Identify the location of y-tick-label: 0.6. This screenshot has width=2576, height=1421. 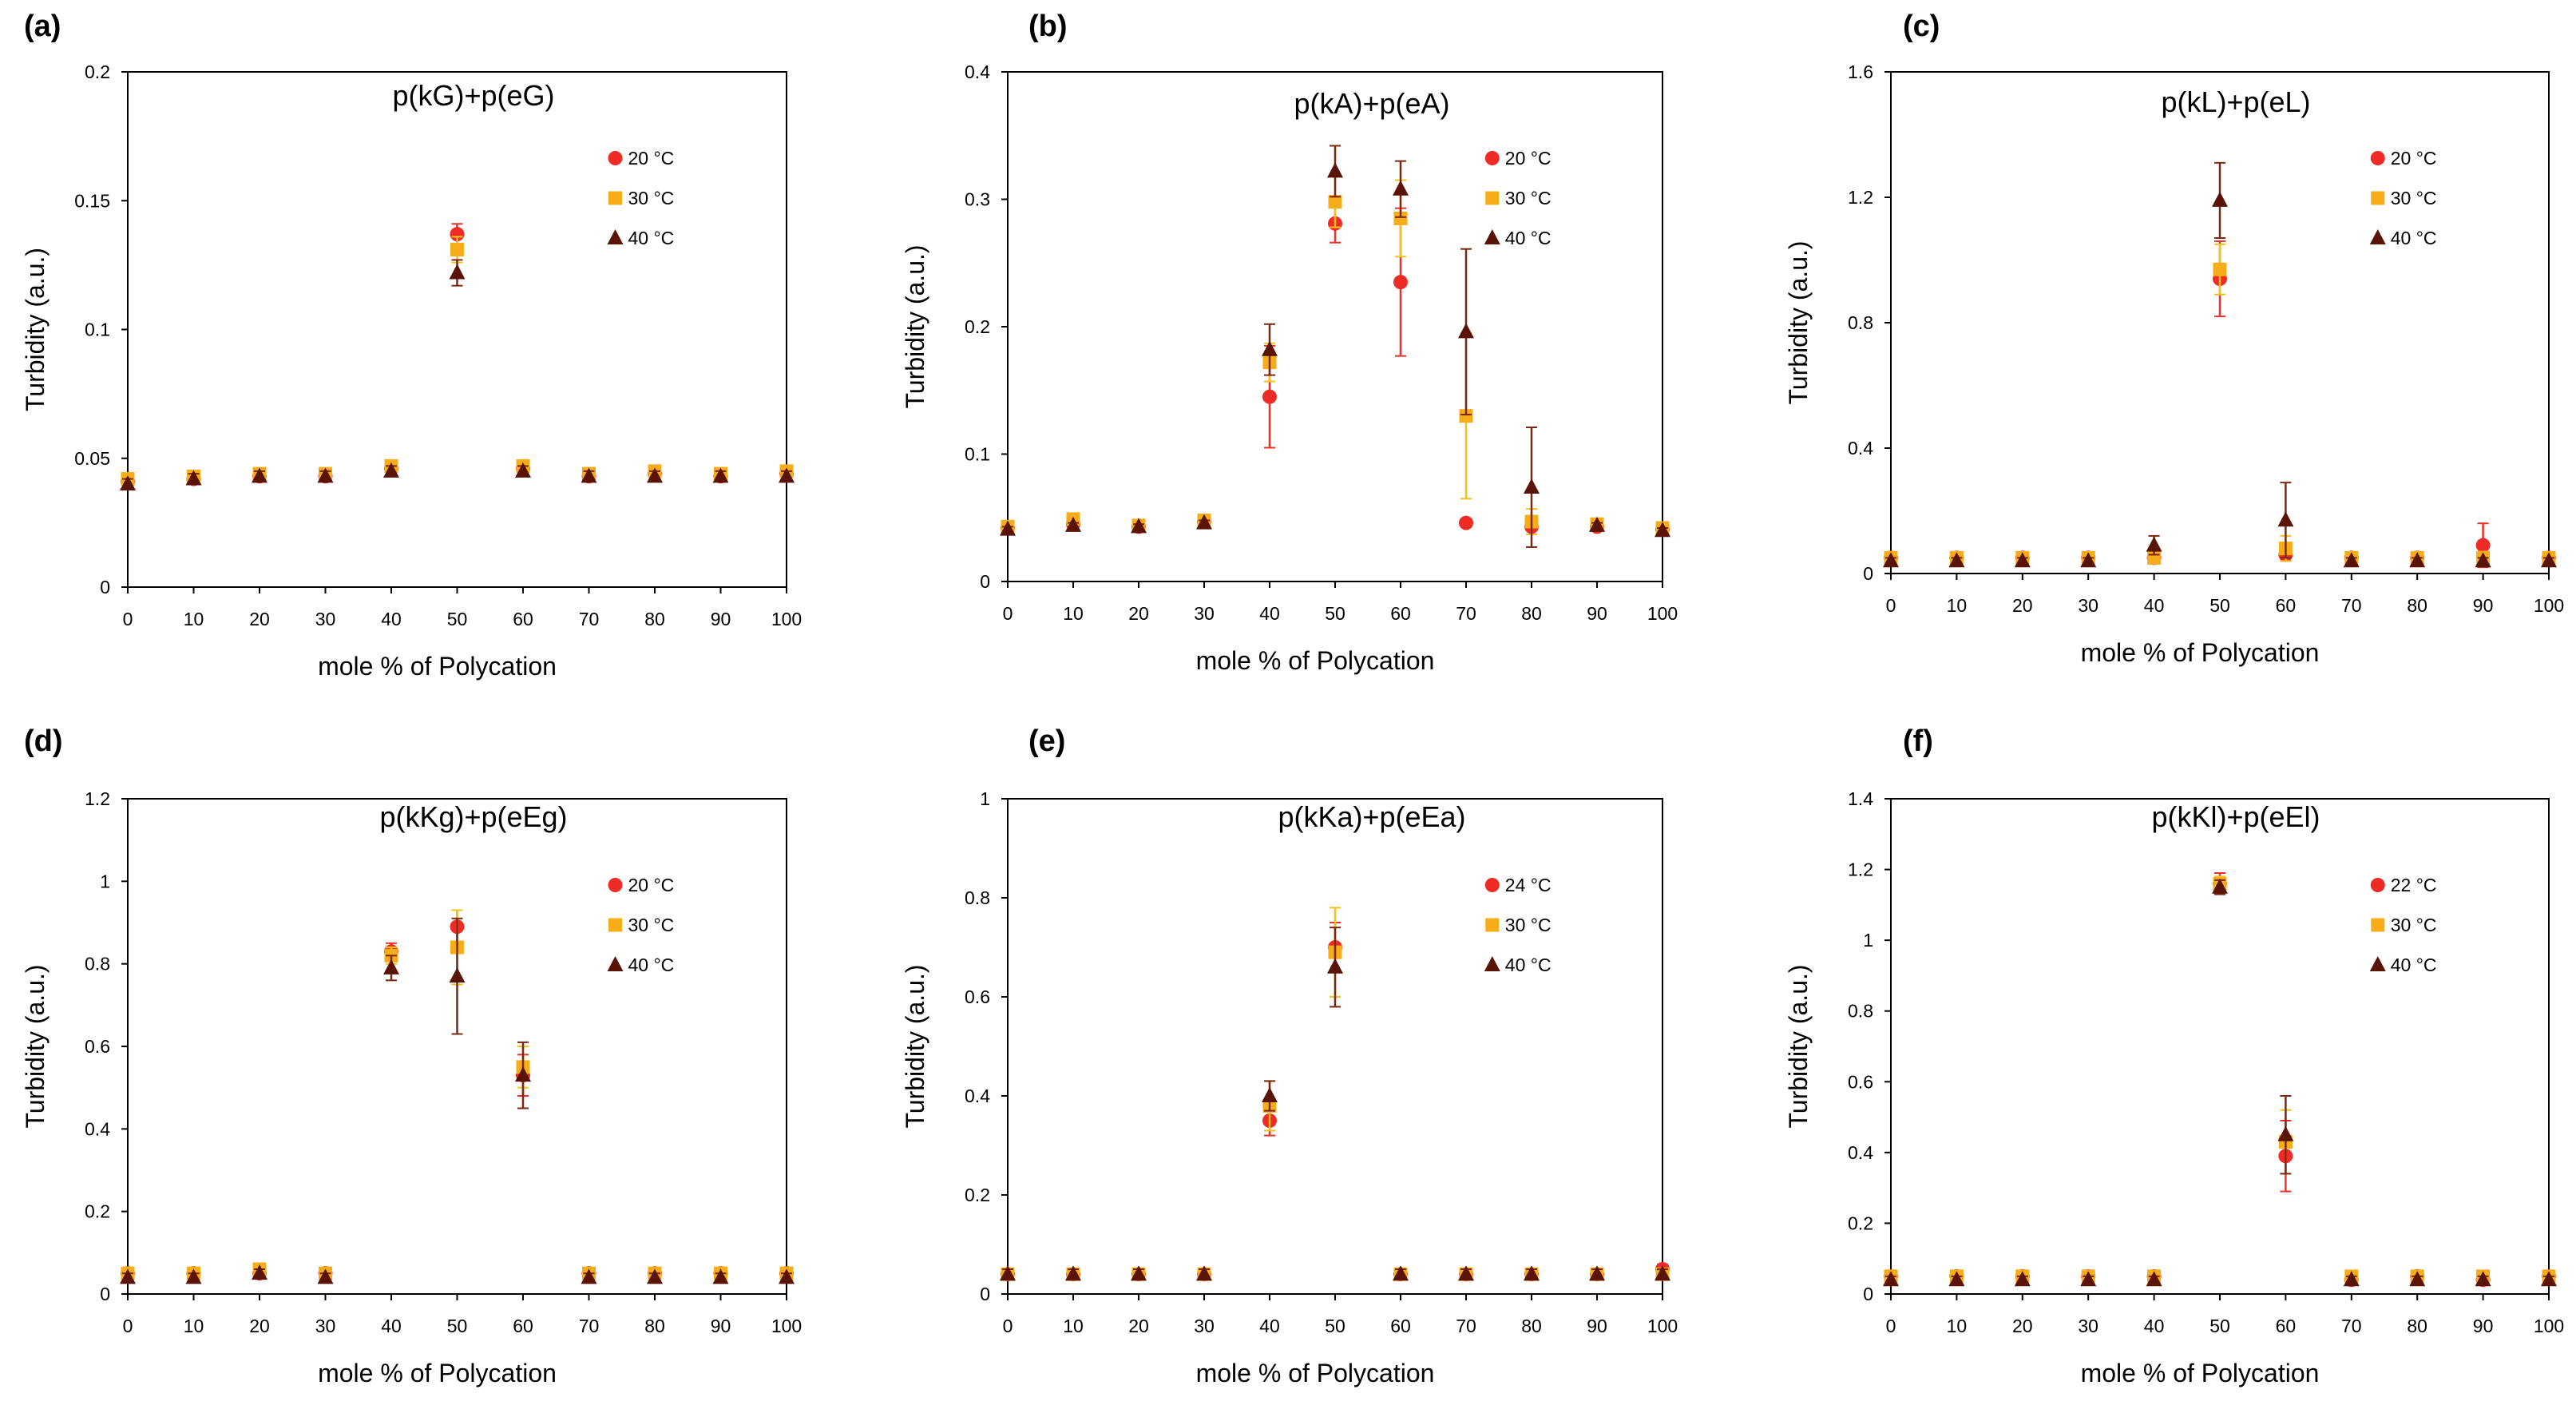
(97, 1046).